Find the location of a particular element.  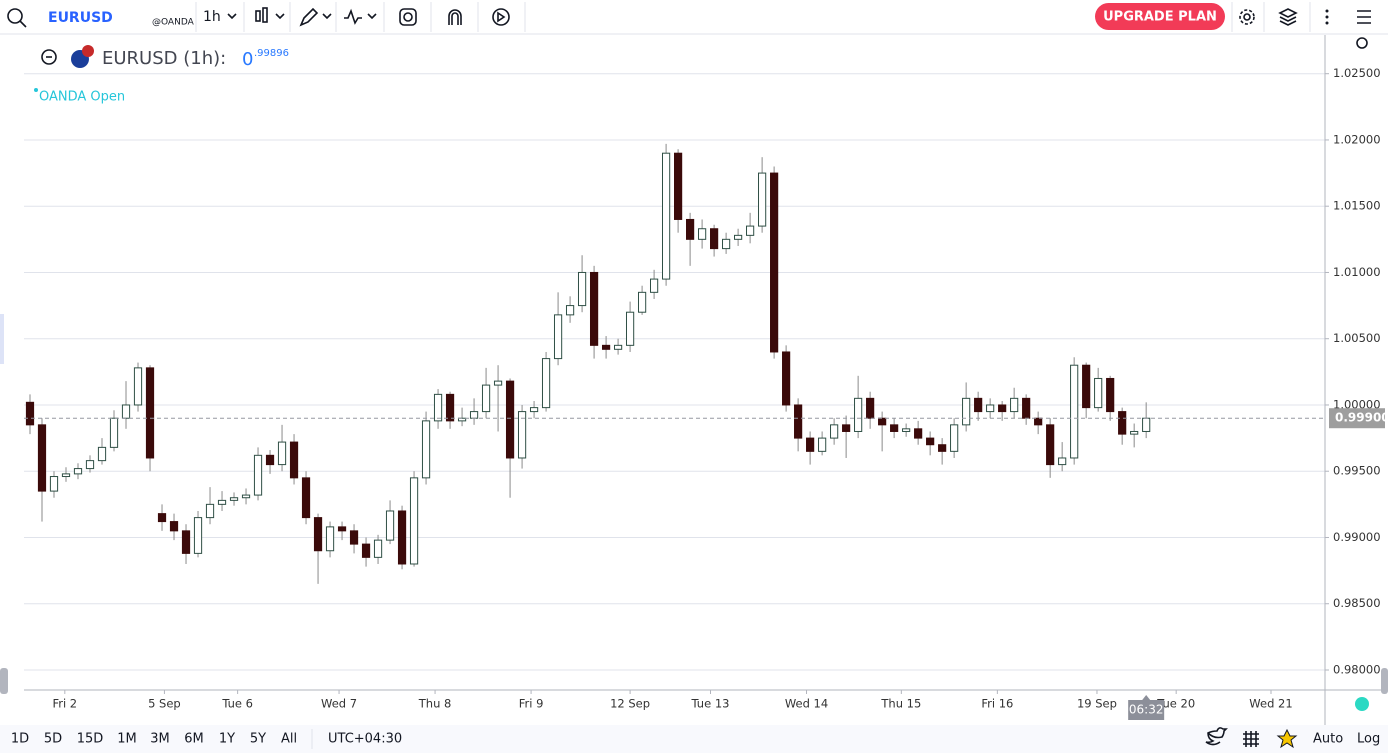

x-tick-label: 19 Sep is located at coordinates (1097, 704).